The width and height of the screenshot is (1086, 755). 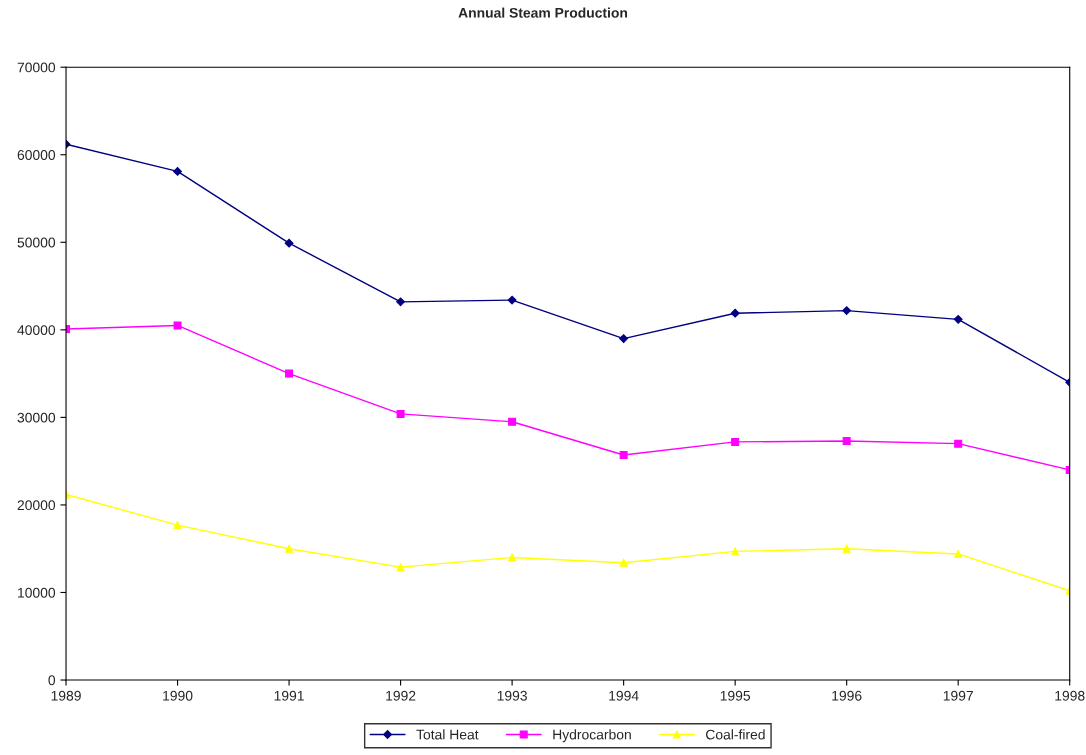 I want to click on x-tick-label: 1997, so click(x=958, y=695).